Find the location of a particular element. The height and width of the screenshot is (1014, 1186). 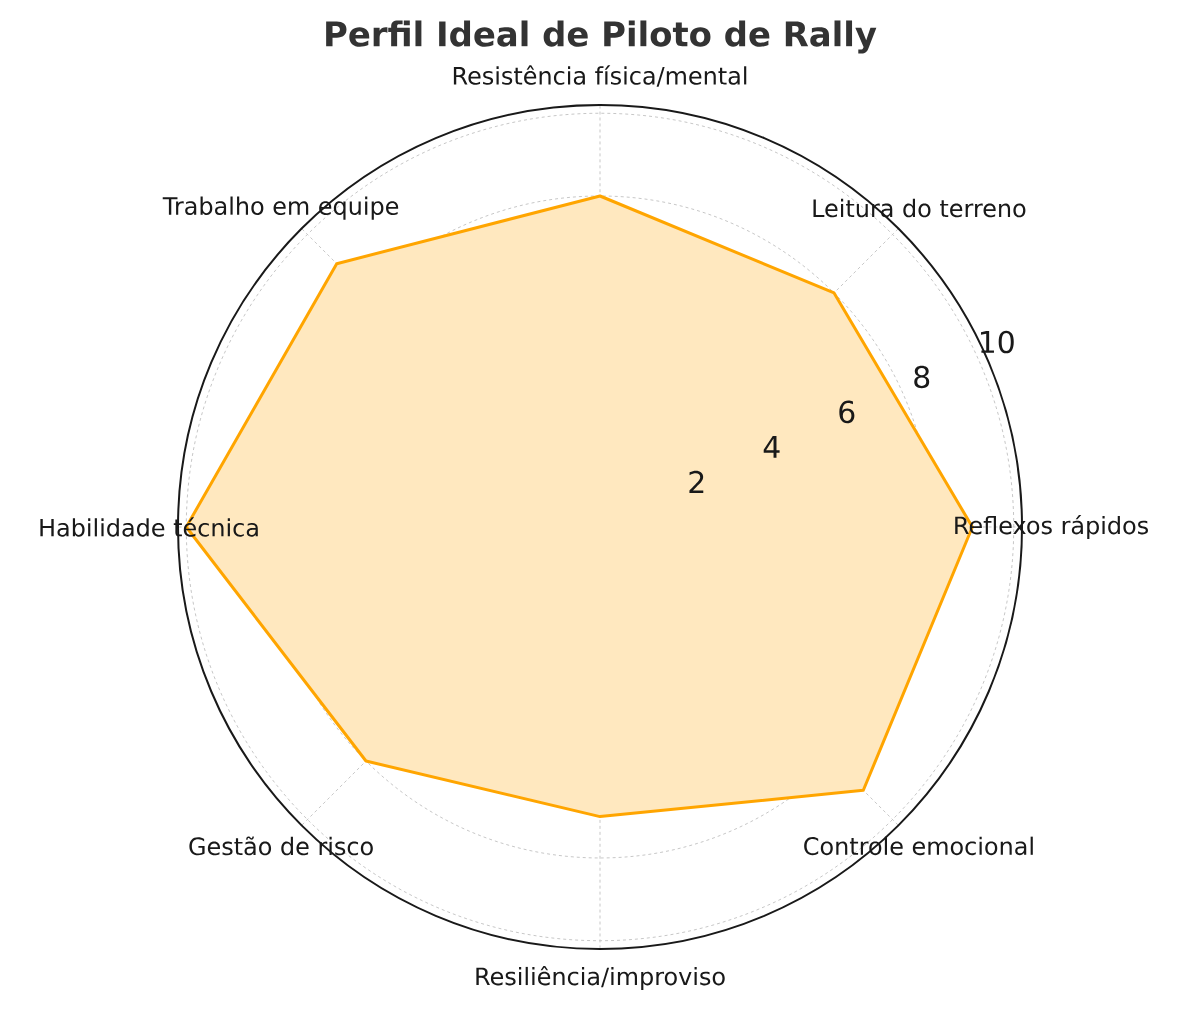

chart-title: Perfil Ideal de Piloto de Rally is located at coordinates (601, 37).